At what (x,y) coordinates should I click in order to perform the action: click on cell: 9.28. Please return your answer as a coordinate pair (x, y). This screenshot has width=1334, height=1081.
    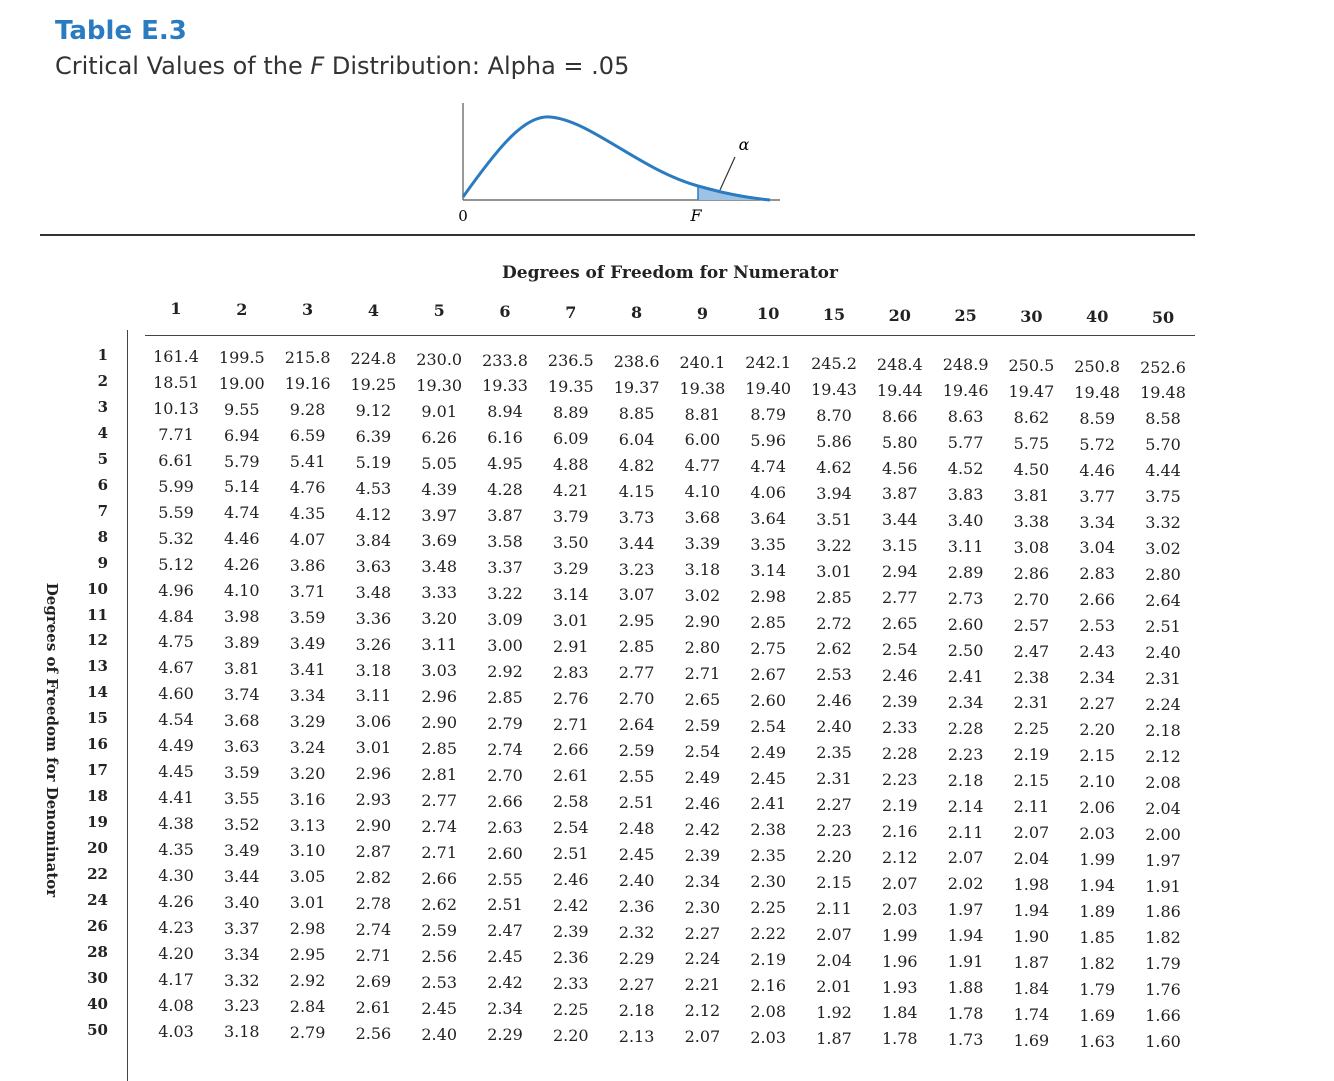
    Looking at the image, I should click on (307, 410).